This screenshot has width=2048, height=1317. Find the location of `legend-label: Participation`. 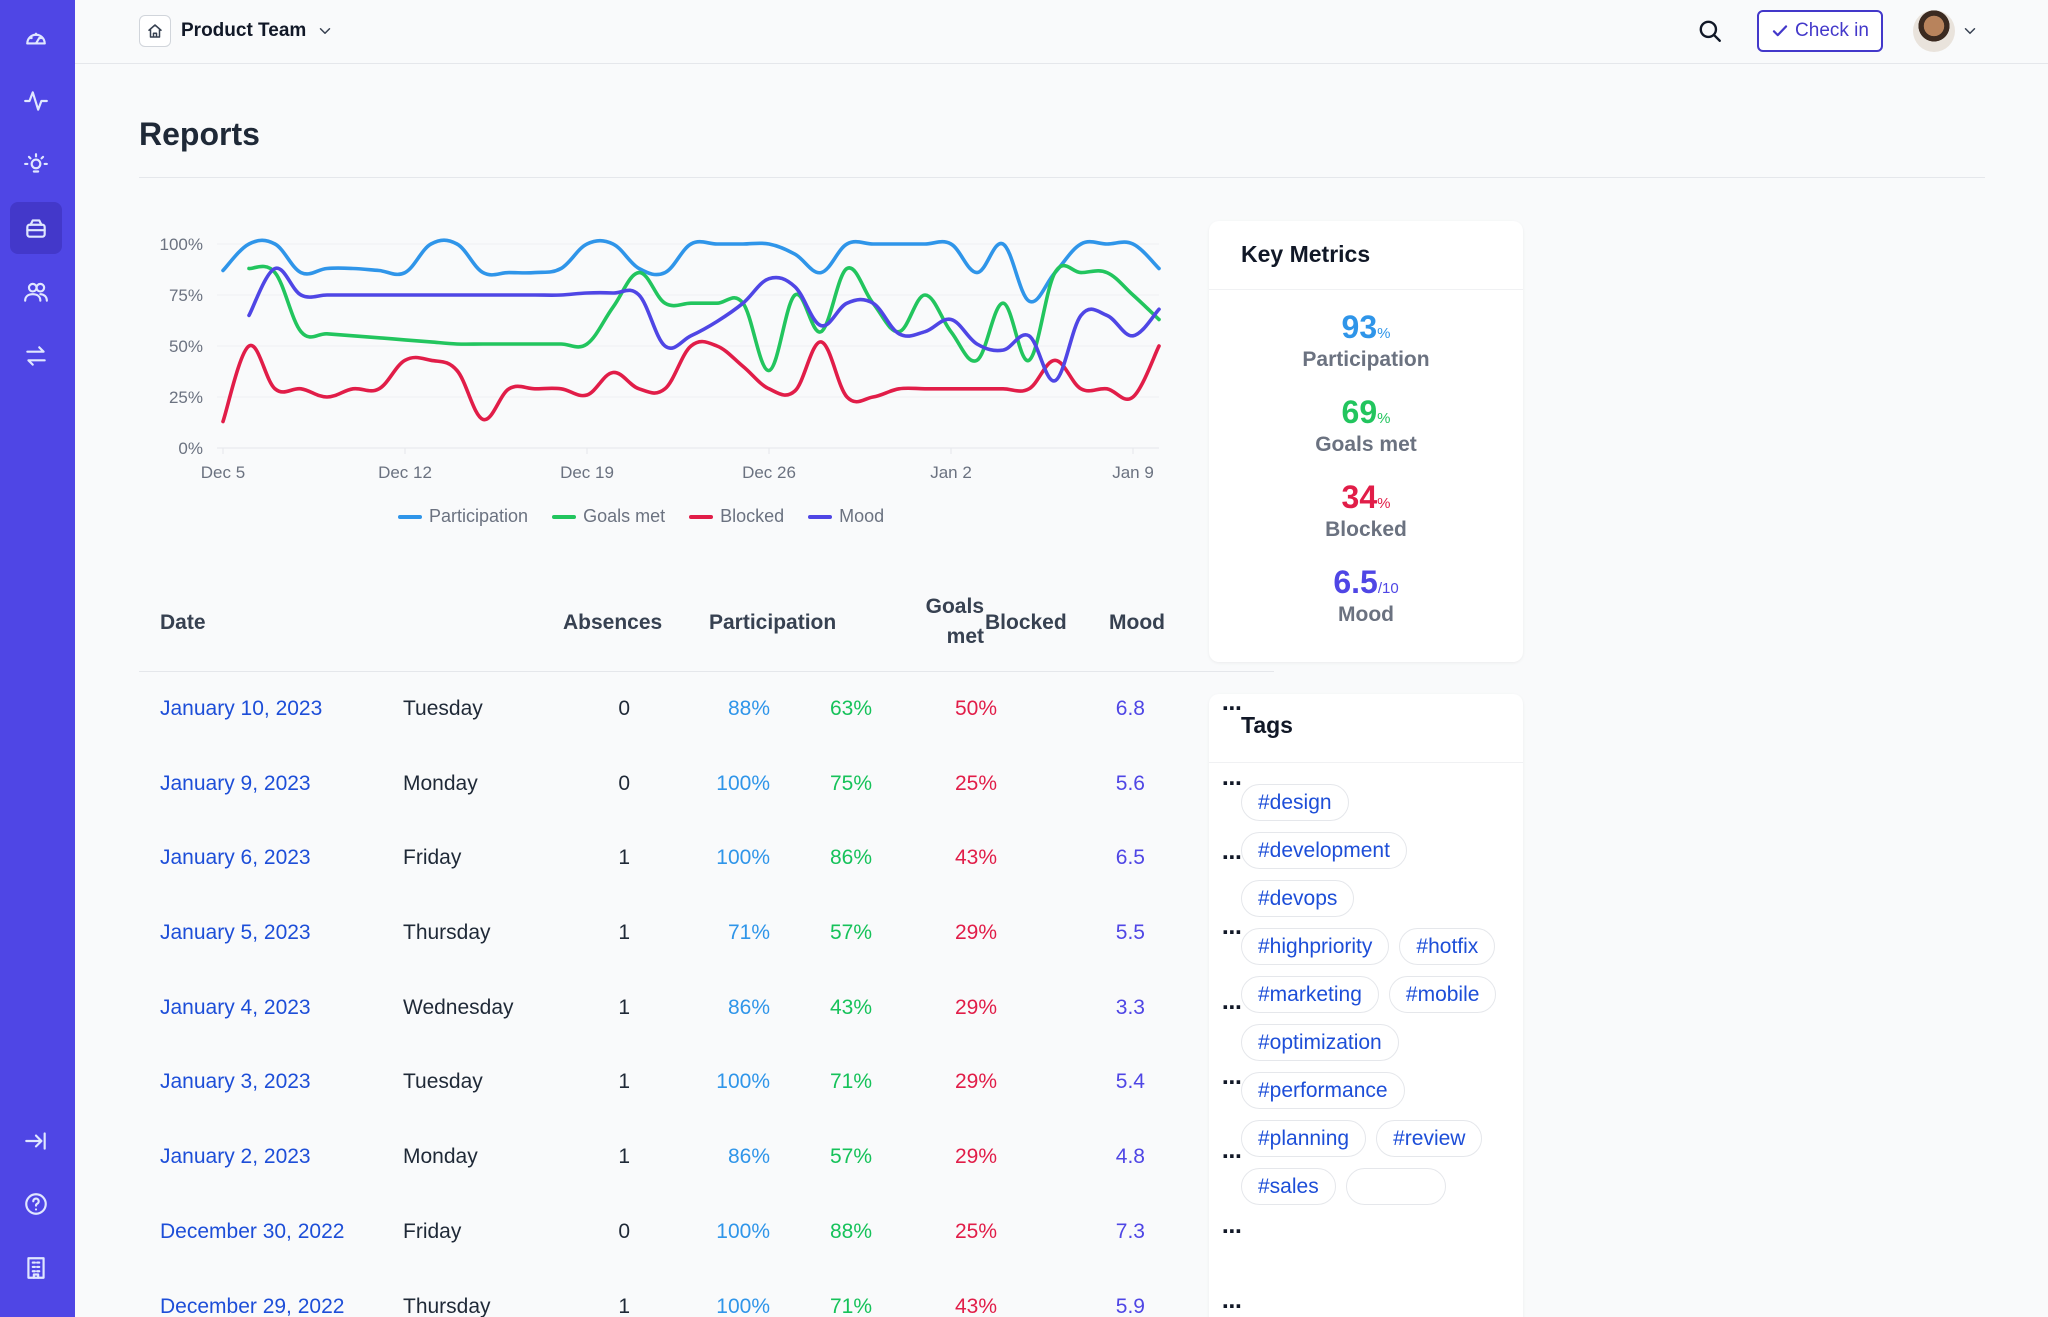

legend-label: Participation is located at coordinates (479, 516).